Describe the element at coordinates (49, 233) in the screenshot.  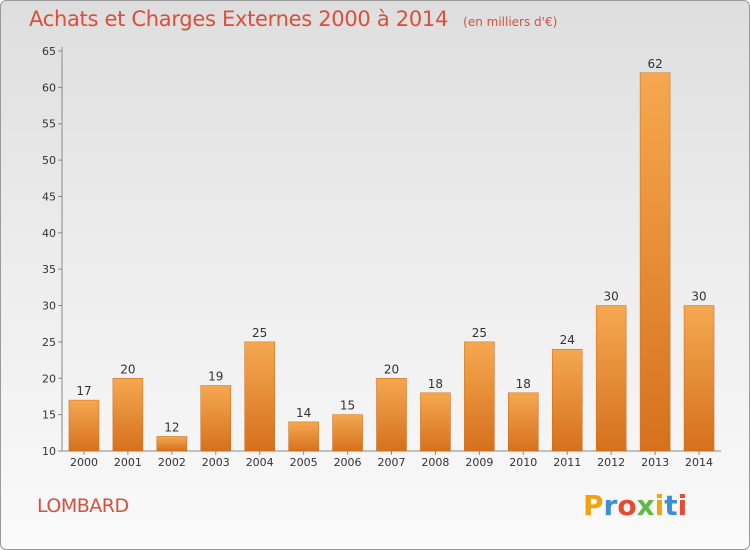
I see `y-tick-label: 40` at that location.